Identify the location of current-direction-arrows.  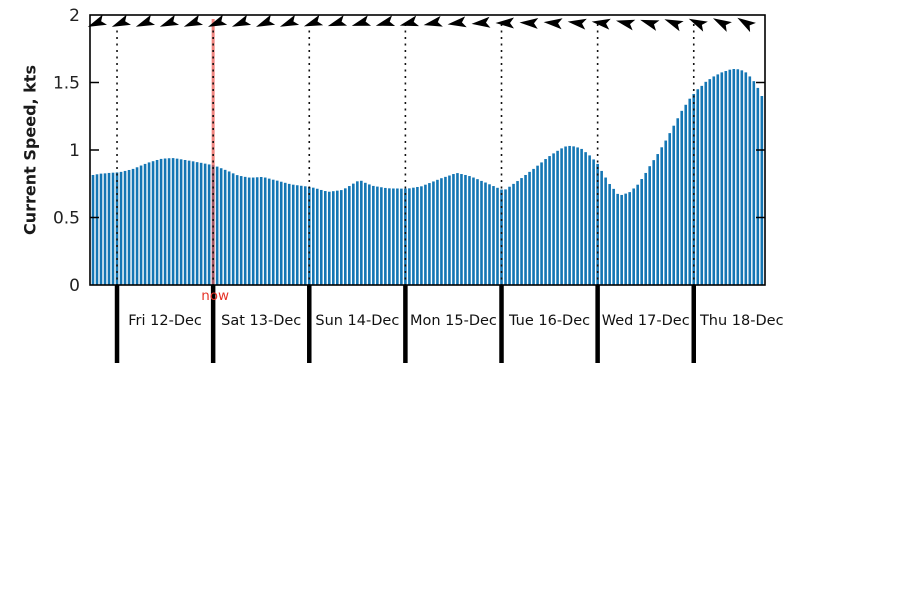
(421, 23).